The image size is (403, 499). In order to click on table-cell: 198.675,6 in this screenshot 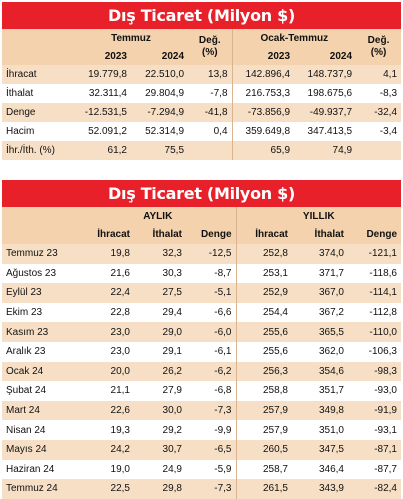, I will do `click(325, 93)`.